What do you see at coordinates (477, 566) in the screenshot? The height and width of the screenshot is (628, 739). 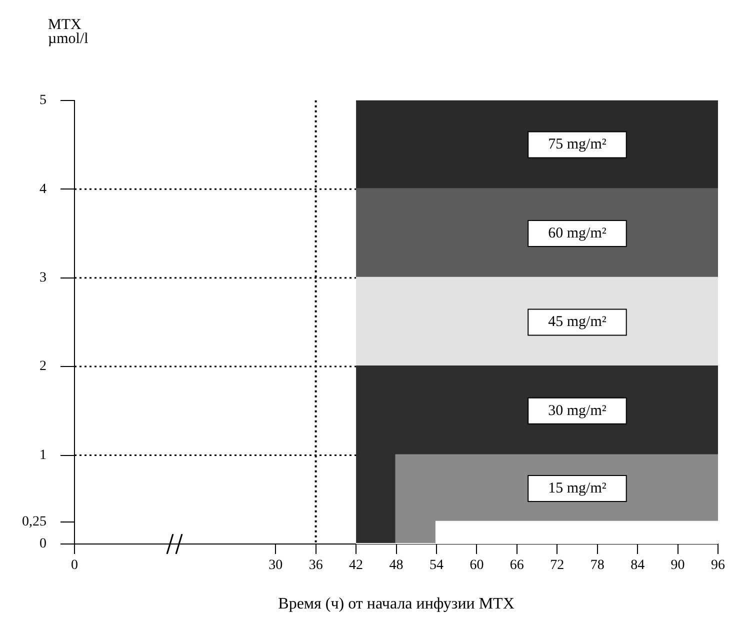 I see `x-tick-label: 60` at bounding box center [477, 566].